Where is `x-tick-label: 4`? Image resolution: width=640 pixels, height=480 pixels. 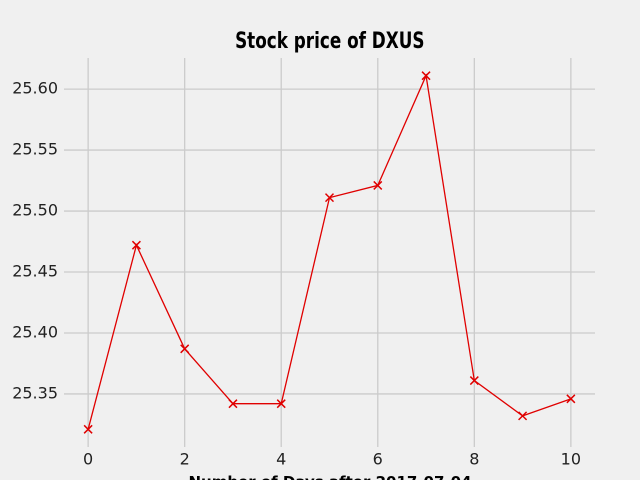
x-tick-label: 4 is located at coordinates (281, 459).